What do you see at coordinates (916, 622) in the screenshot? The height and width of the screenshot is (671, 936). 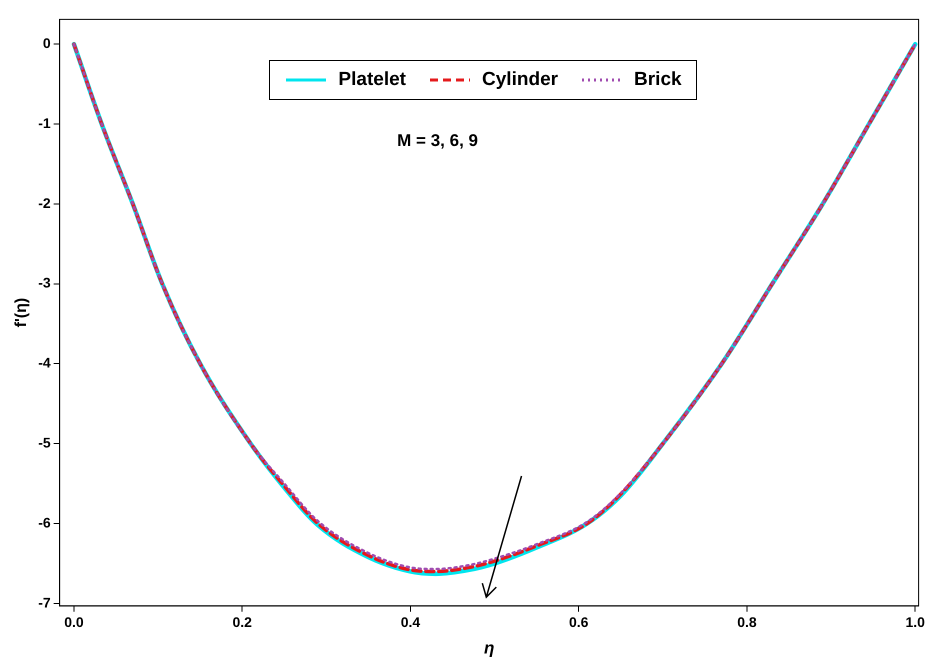 I see `x-tick-label: 1.0` at bounding box center [916, 622].